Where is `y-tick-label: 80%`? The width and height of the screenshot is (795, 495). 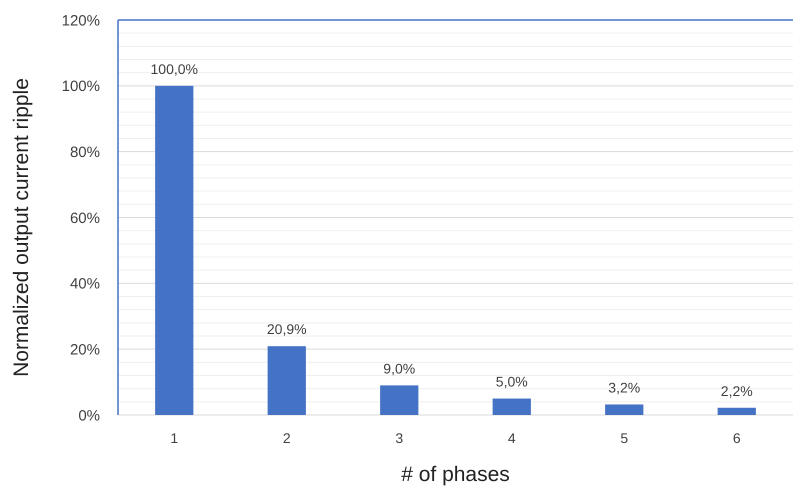 y-tick-label: 80% is located at coordinates (85, 152).